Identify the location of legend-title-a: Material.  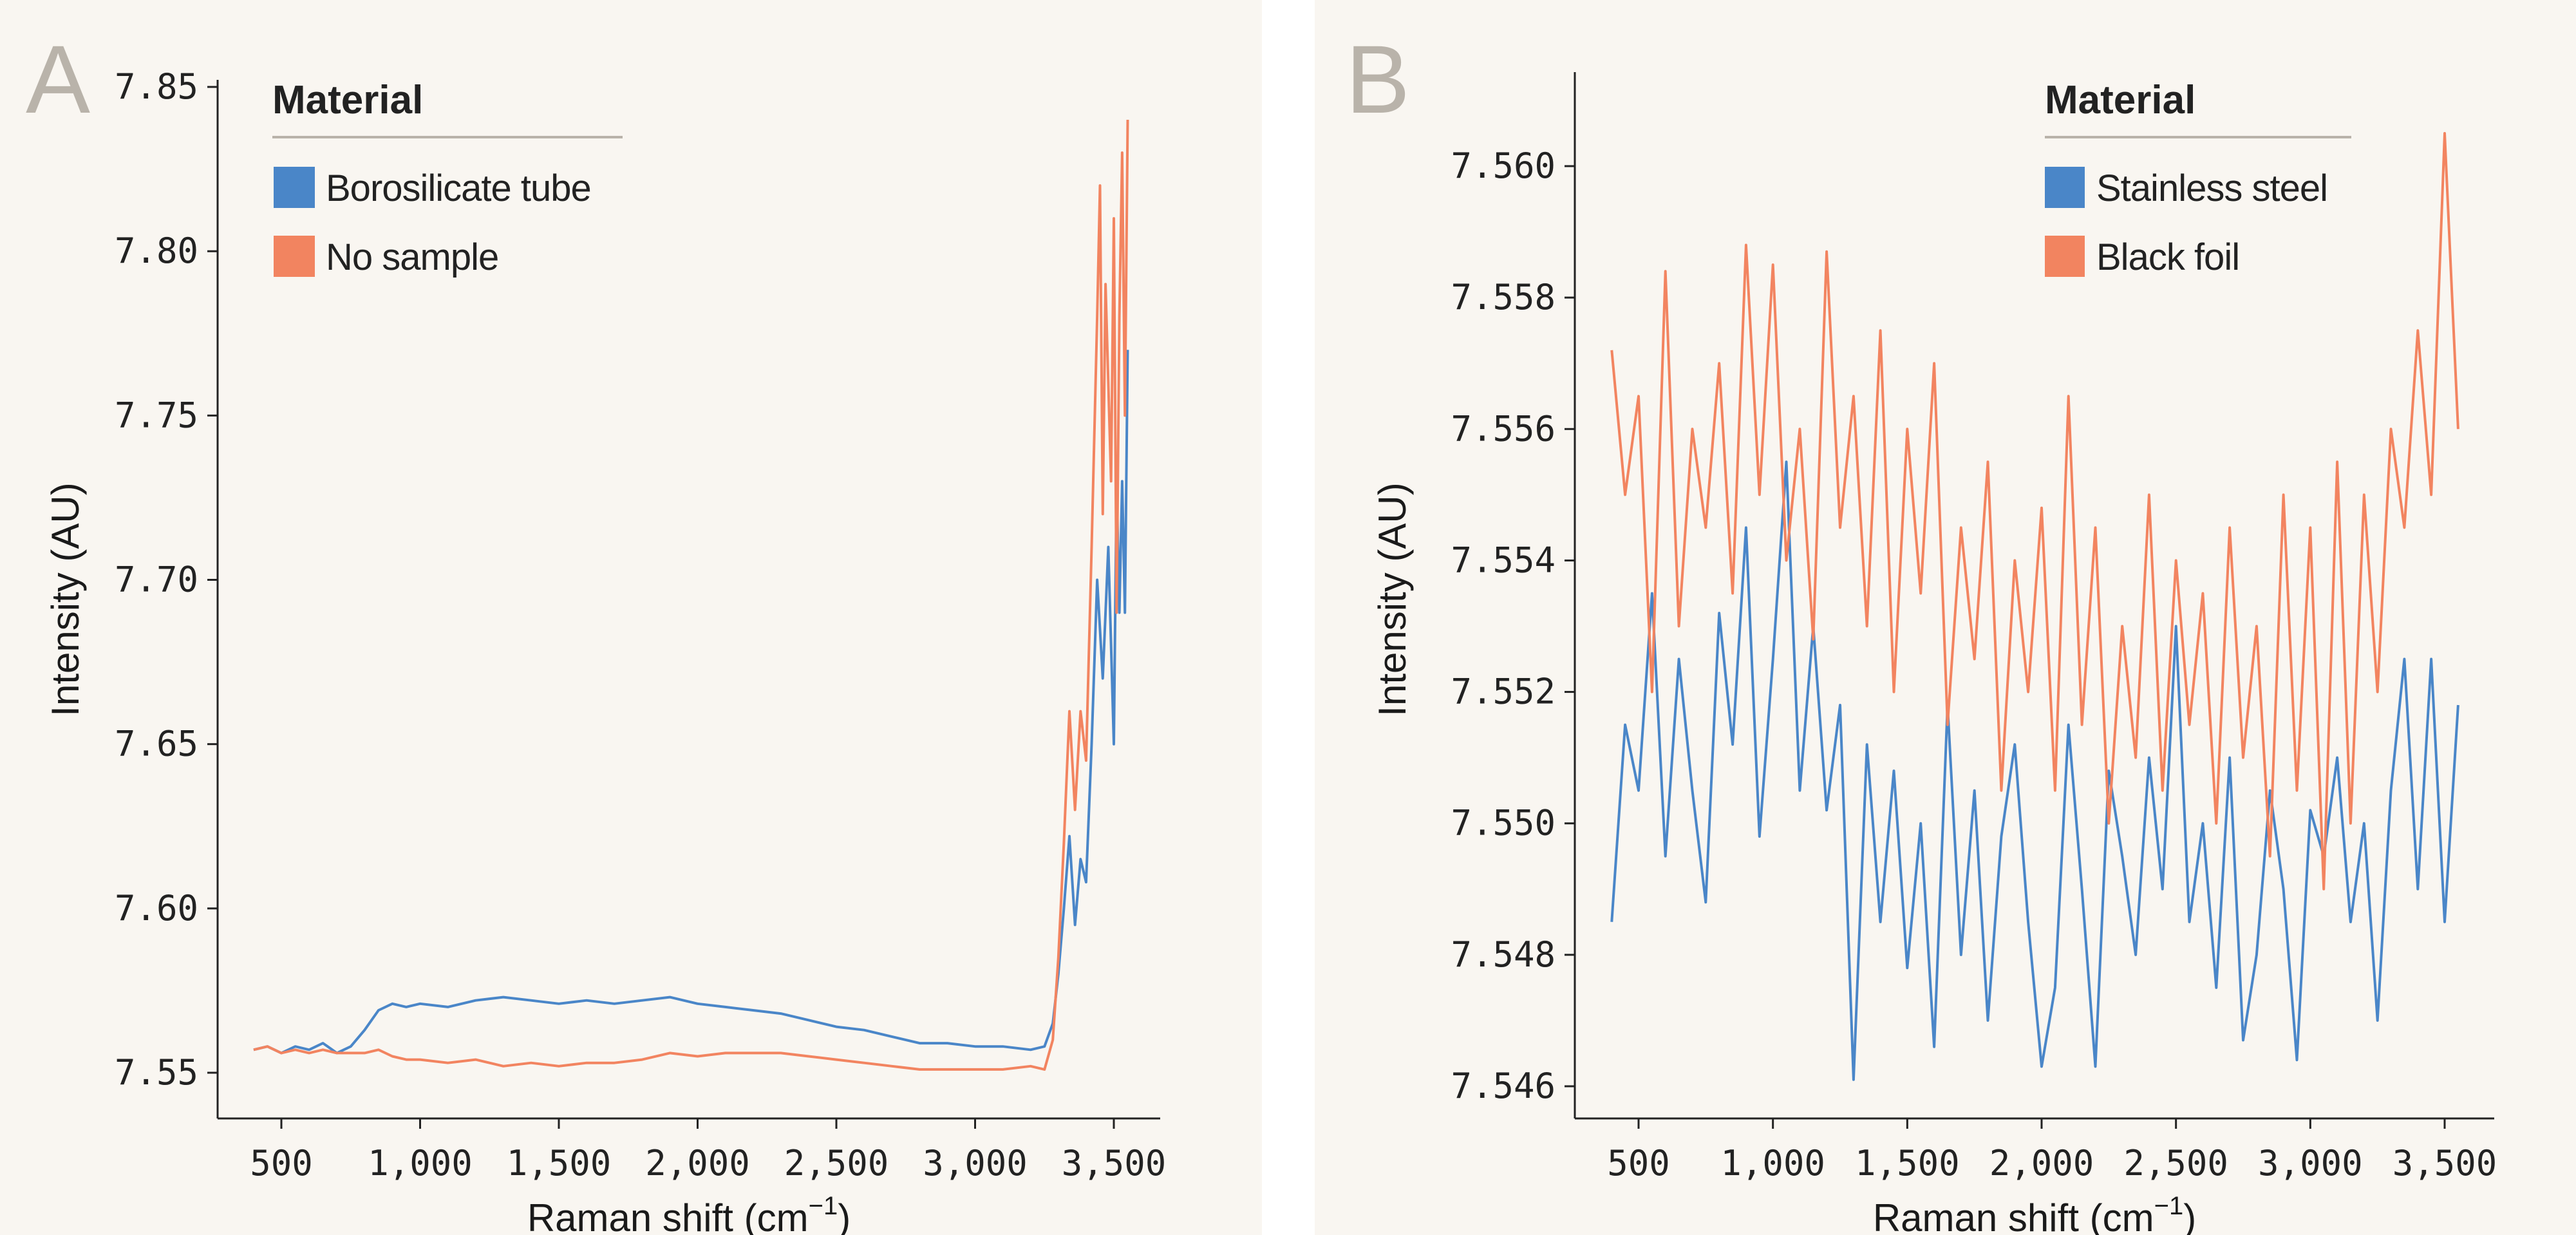
(347, 100).